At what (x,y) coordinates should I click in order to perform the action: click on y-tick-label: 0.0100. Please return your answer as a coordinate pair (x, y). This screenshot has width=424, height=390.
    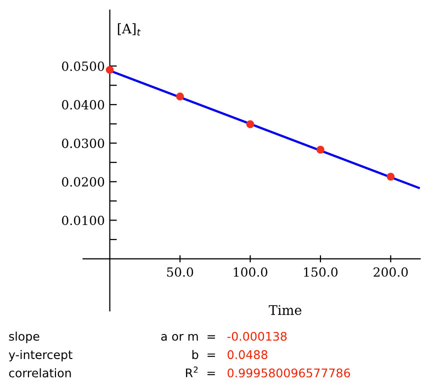
    Looking at the image, I should click on (83, 221).